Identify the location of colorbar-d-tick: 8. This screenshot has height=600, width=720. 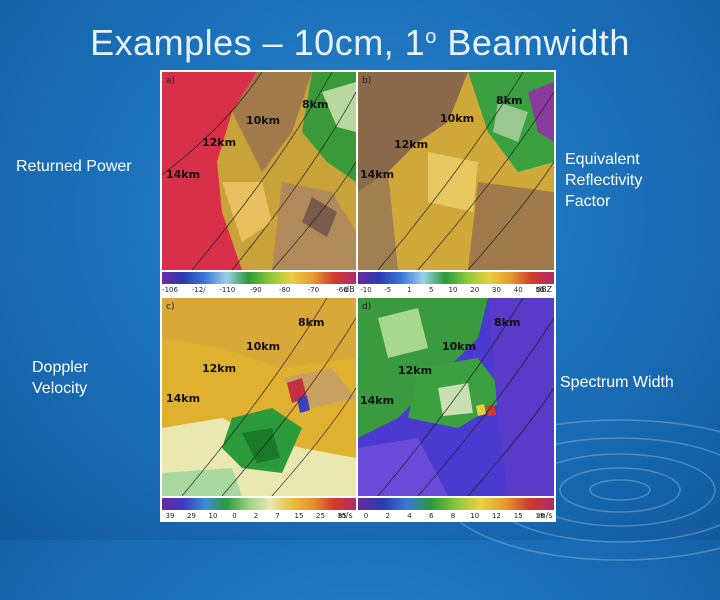
(453, 516).